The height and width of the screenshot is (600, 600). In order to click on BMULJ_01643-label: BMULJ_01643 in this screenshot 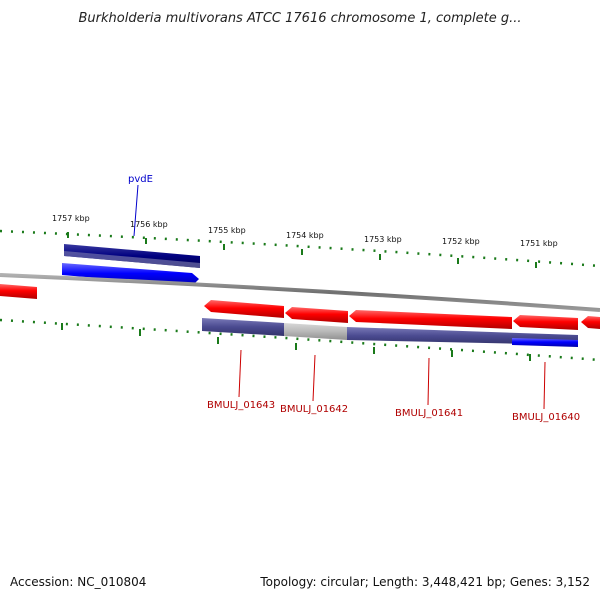, I will do `click(241, 405)`.